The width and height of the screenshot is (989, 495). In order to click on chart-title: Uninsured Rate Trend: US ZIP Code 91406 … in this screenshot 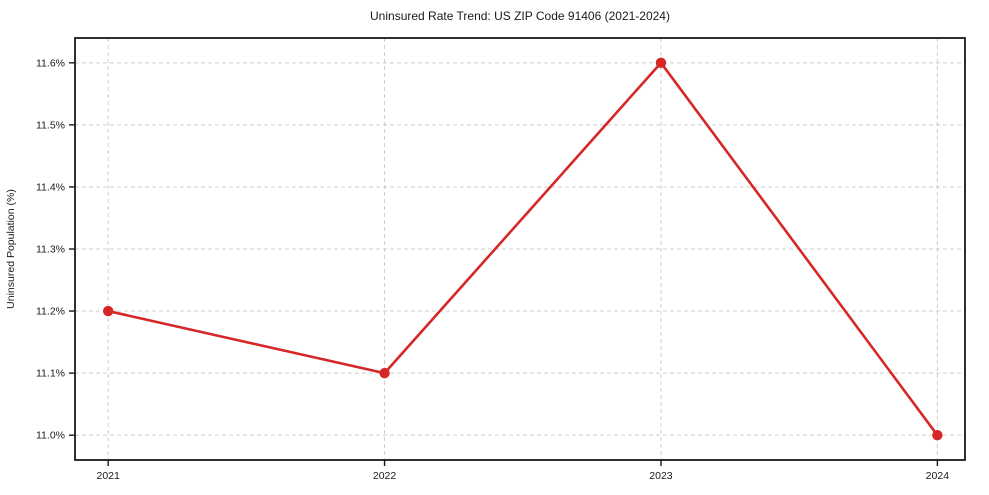, I will do `click(520, 16)`.